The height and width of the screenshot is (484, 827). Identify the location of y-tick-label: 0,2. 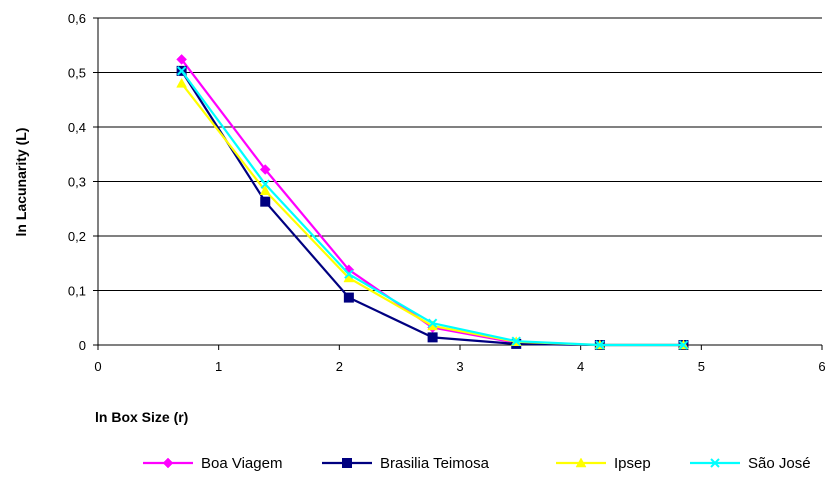
(77, 236).